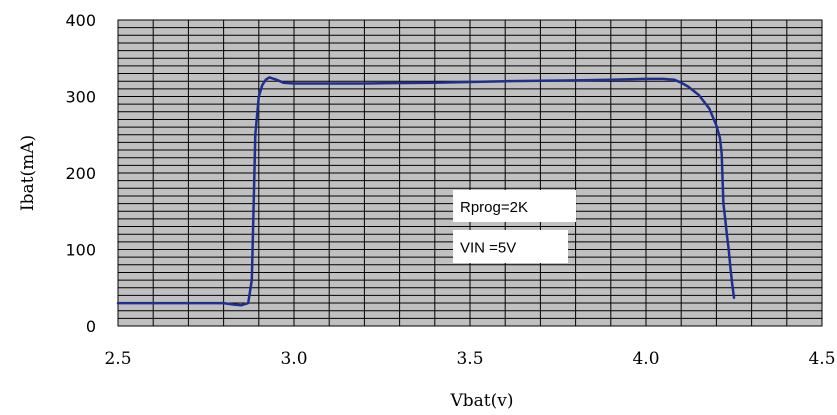 Image resolution: width=837 pixels, height=415 pixels. Describe the element at coordinates (117, 359) in the screenshot. I see `x-tick-label: 2.5` at that location.